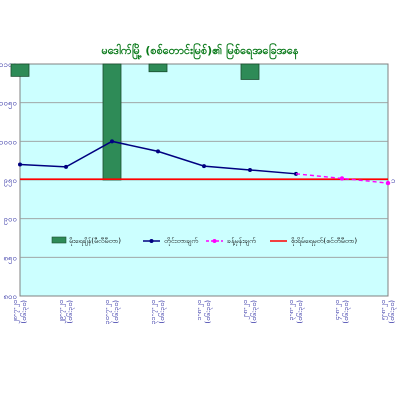 The height and width of the screenshot is (404, 400). What do you see at coordinates (11, 181) in the screenshot?
I see `left-tick-label: ၉၅၀` at bounding box center [11, 181].